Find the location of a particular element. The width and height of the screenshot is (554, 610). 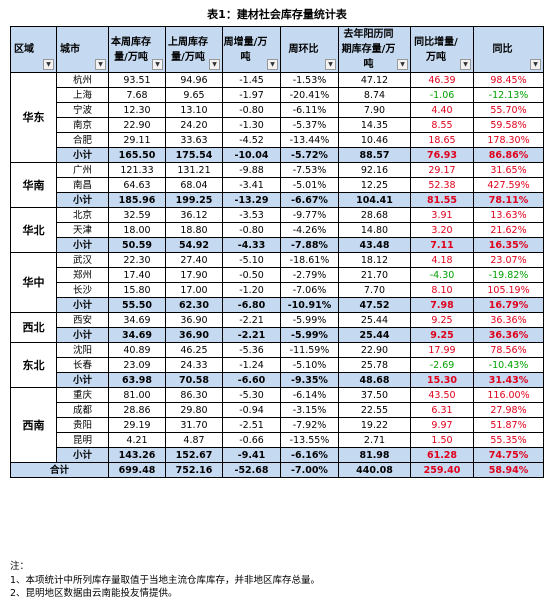

last-week-cell: 46.25 is located at coordinates (194, 350).